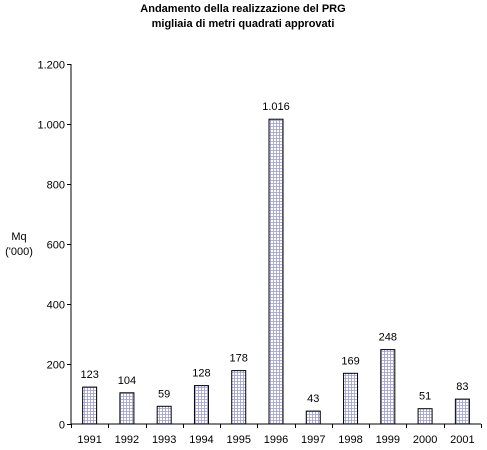 Image resolution: width=487 pixels, height=450 pixels. I want to click on x-tick-label: 1997, so click(313, 440).